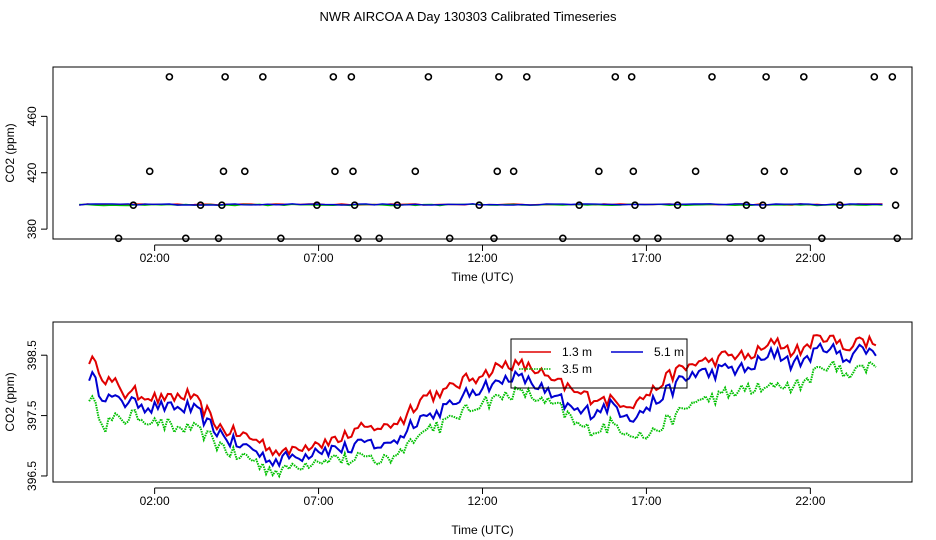 This screenshot has width=936, height=540. I want to click on legend-label: 5.1 m, so click(669, 352).